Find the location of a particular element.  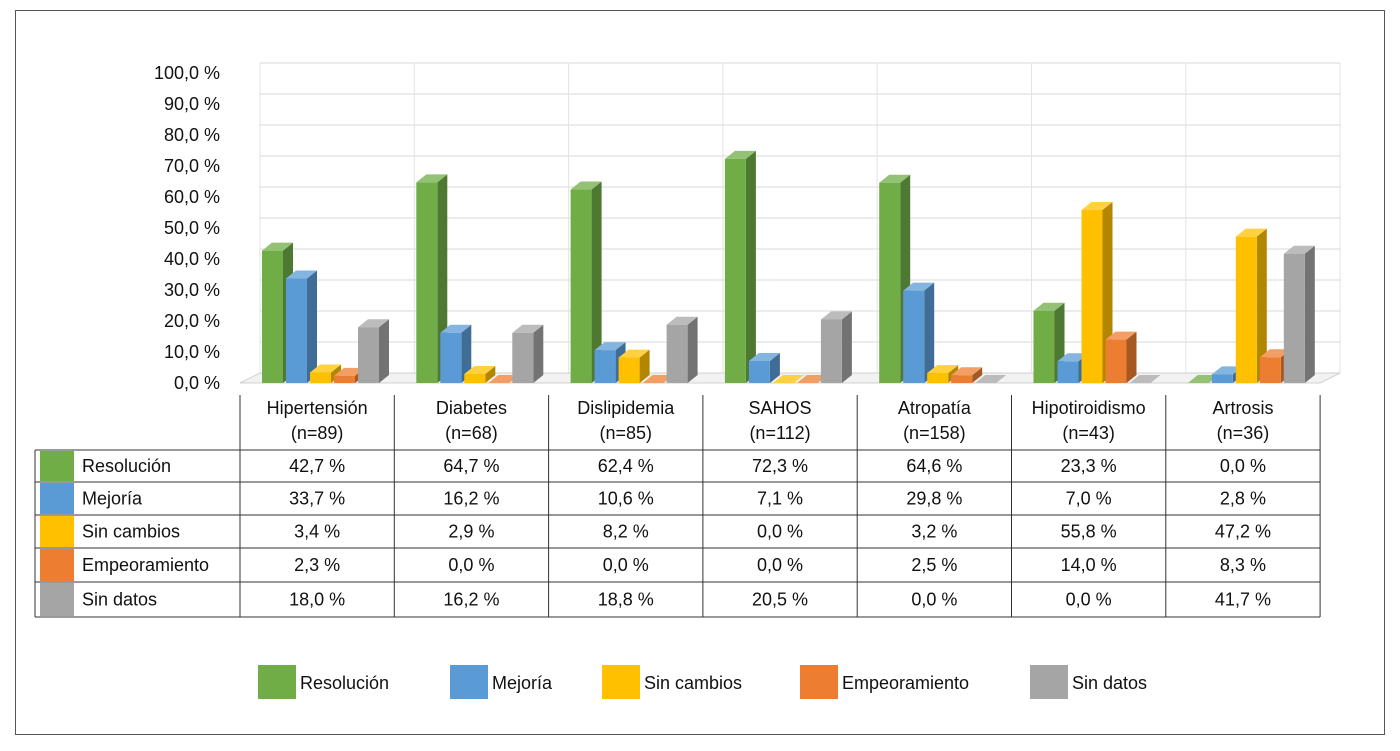

table-row-label: Sin datos is located at coordinates (119, 600).